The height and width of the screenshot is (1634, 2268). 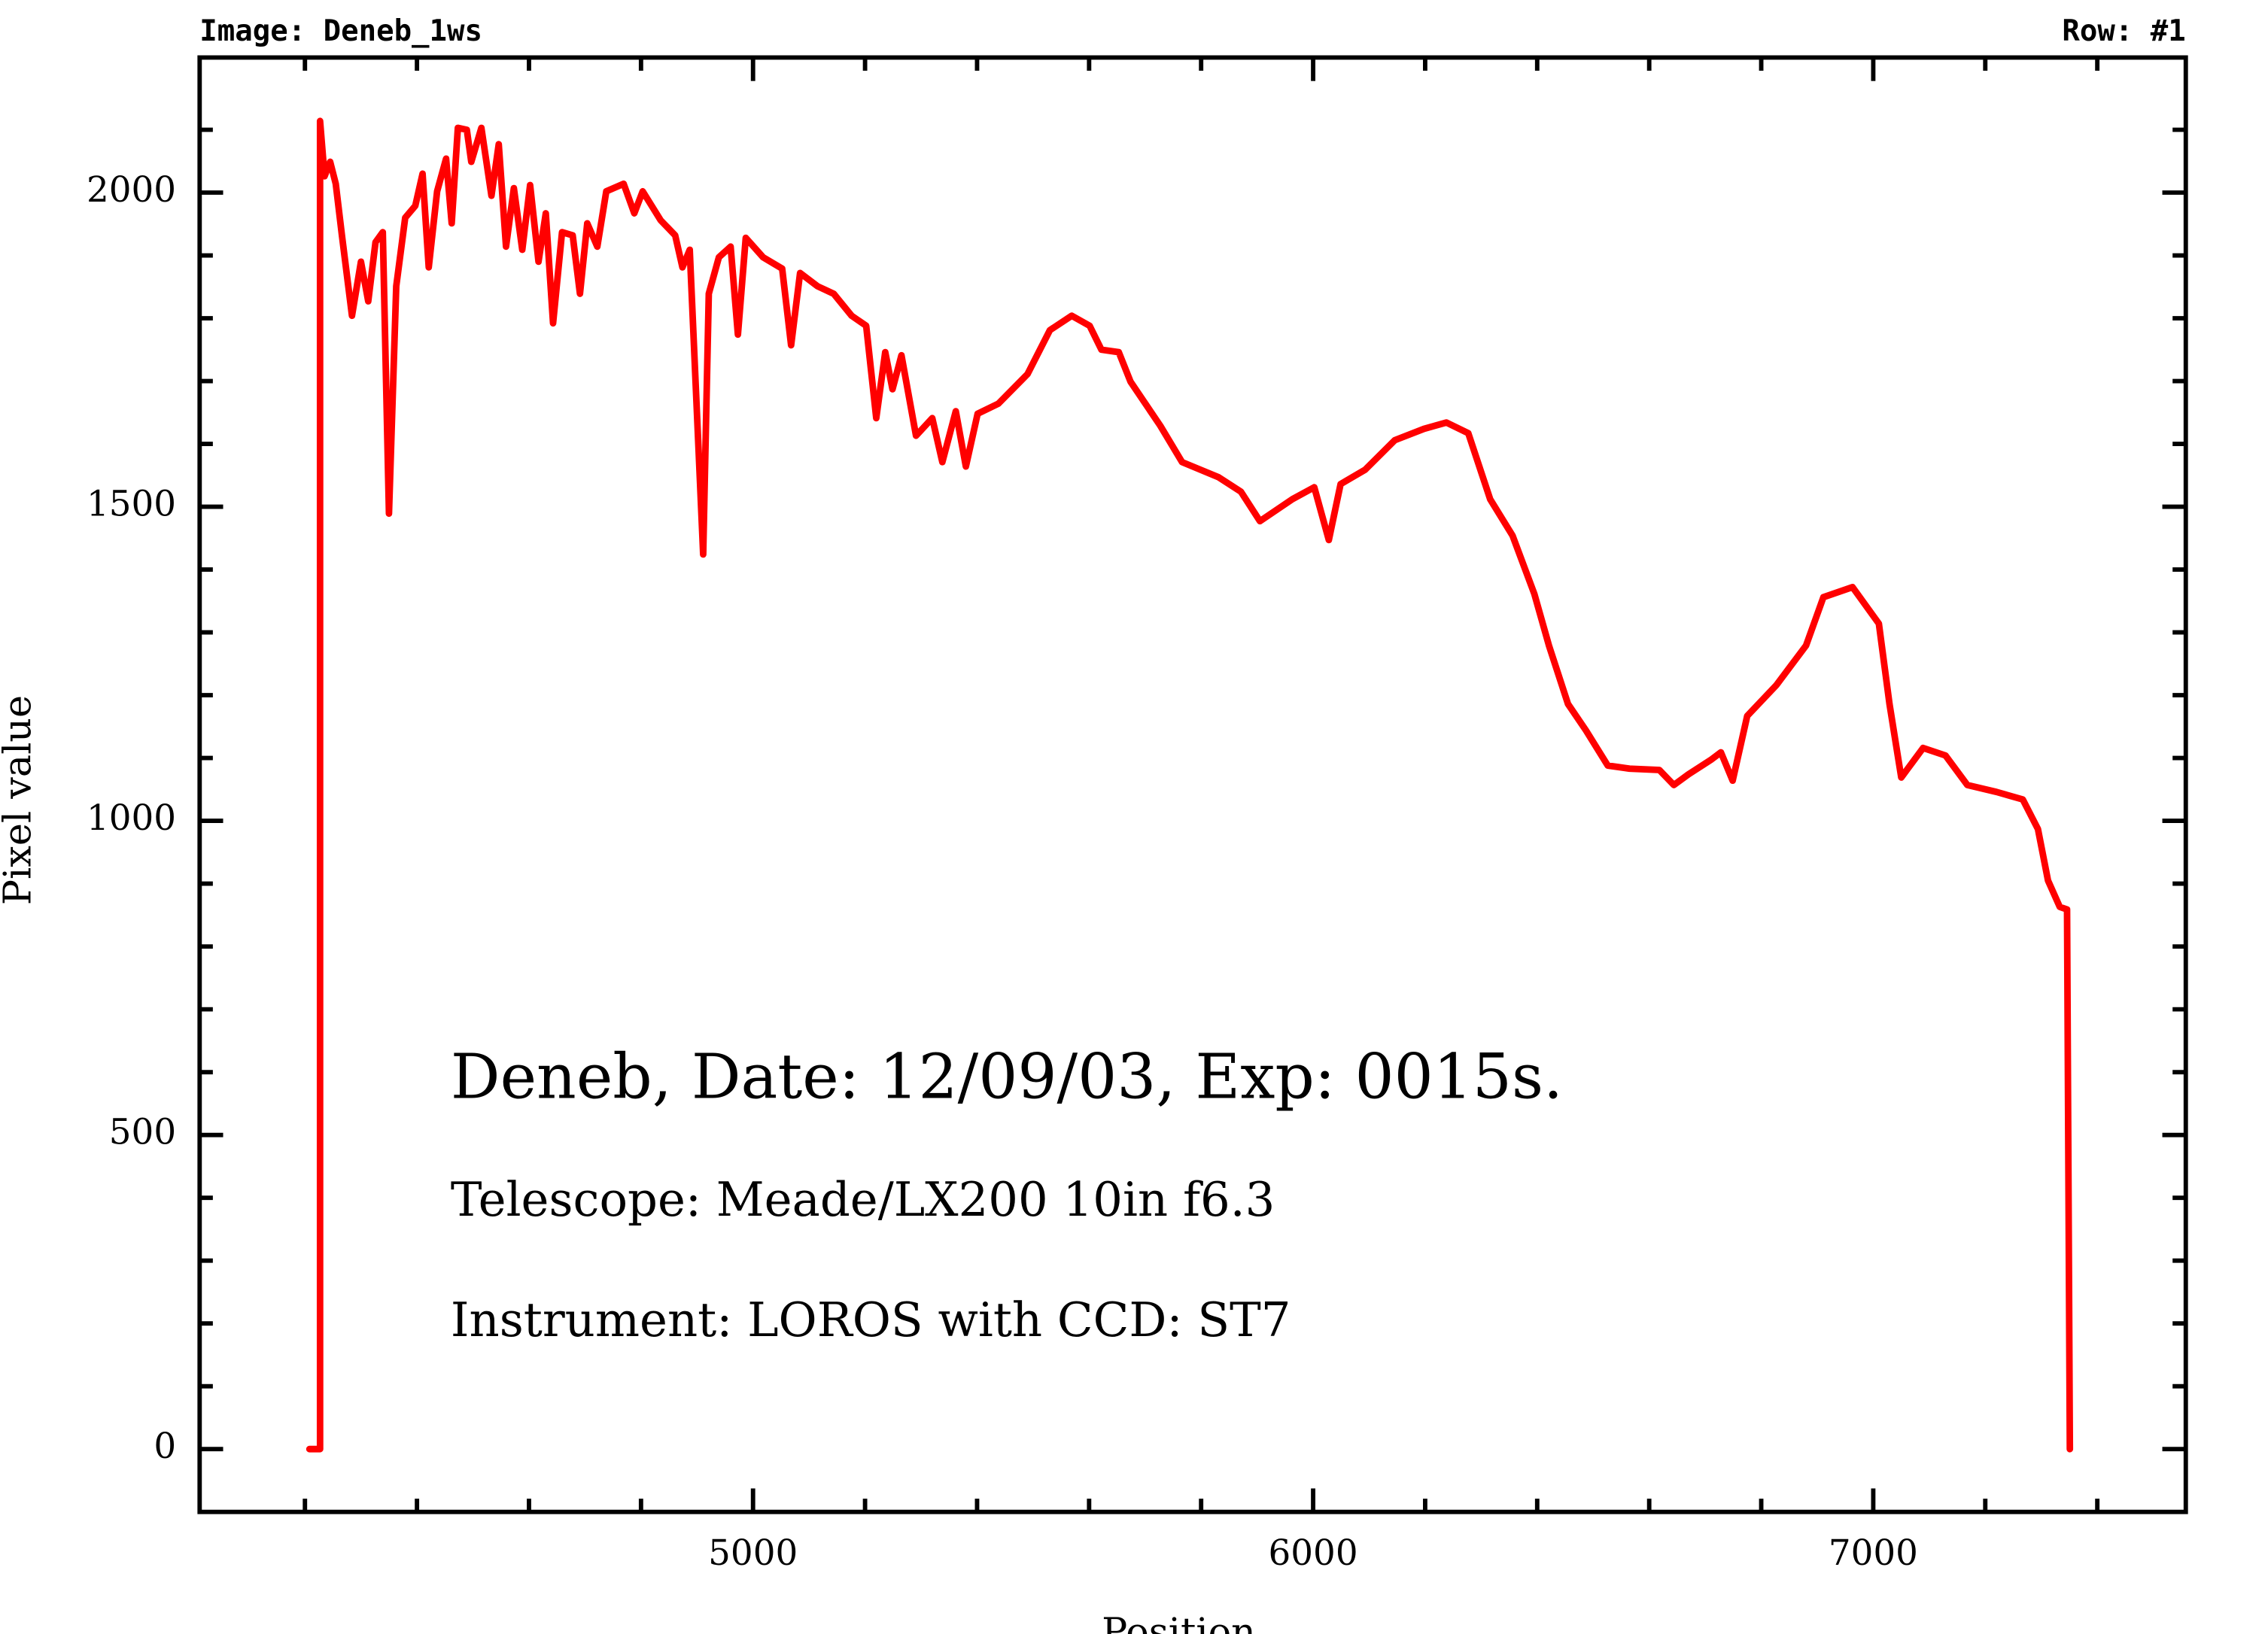 What do you see at coordinates (863, 1199) in the screenshot?
I see `annotation: Telescope: Meade/LX200 10in f6.3` at bounding box center [863, 1199].